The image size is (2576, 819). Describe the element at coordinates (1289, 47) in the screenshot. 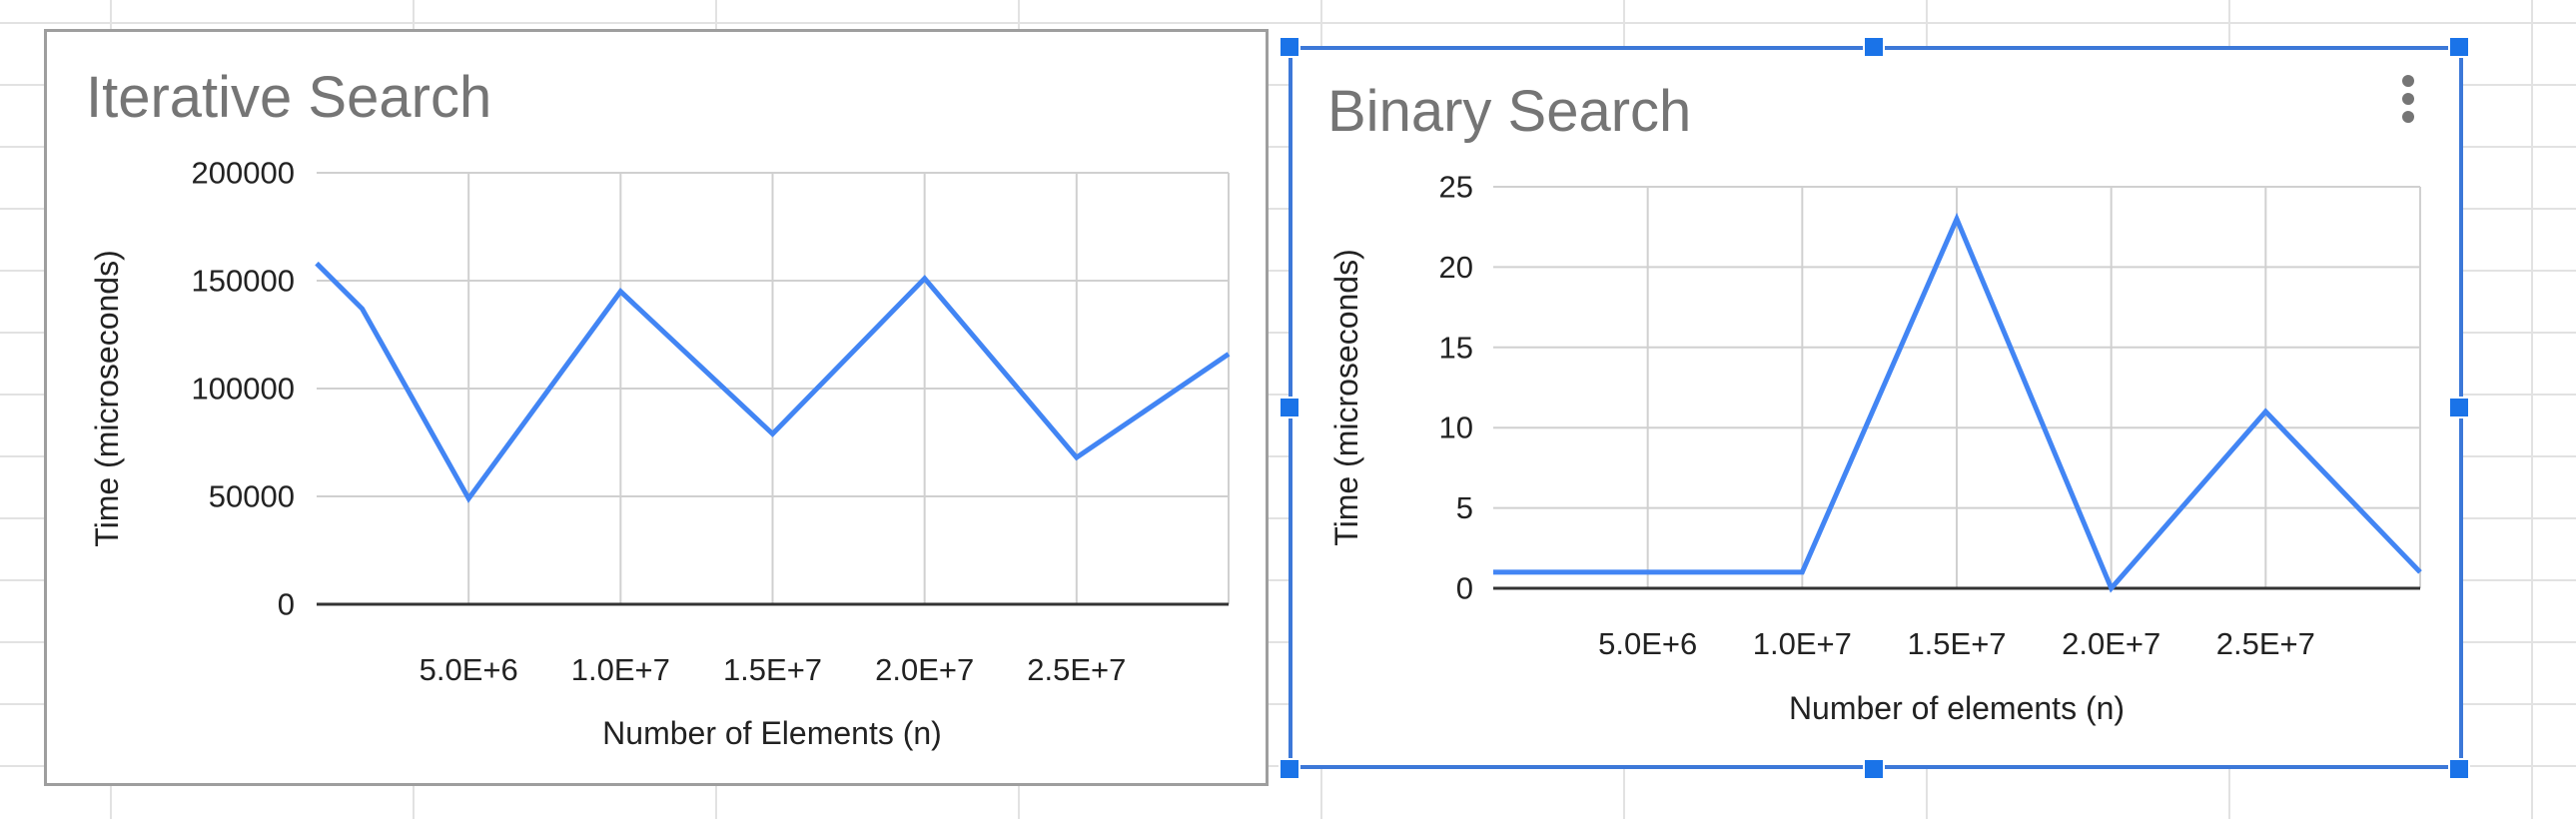

I see `resize-handle-top-left` at that location.